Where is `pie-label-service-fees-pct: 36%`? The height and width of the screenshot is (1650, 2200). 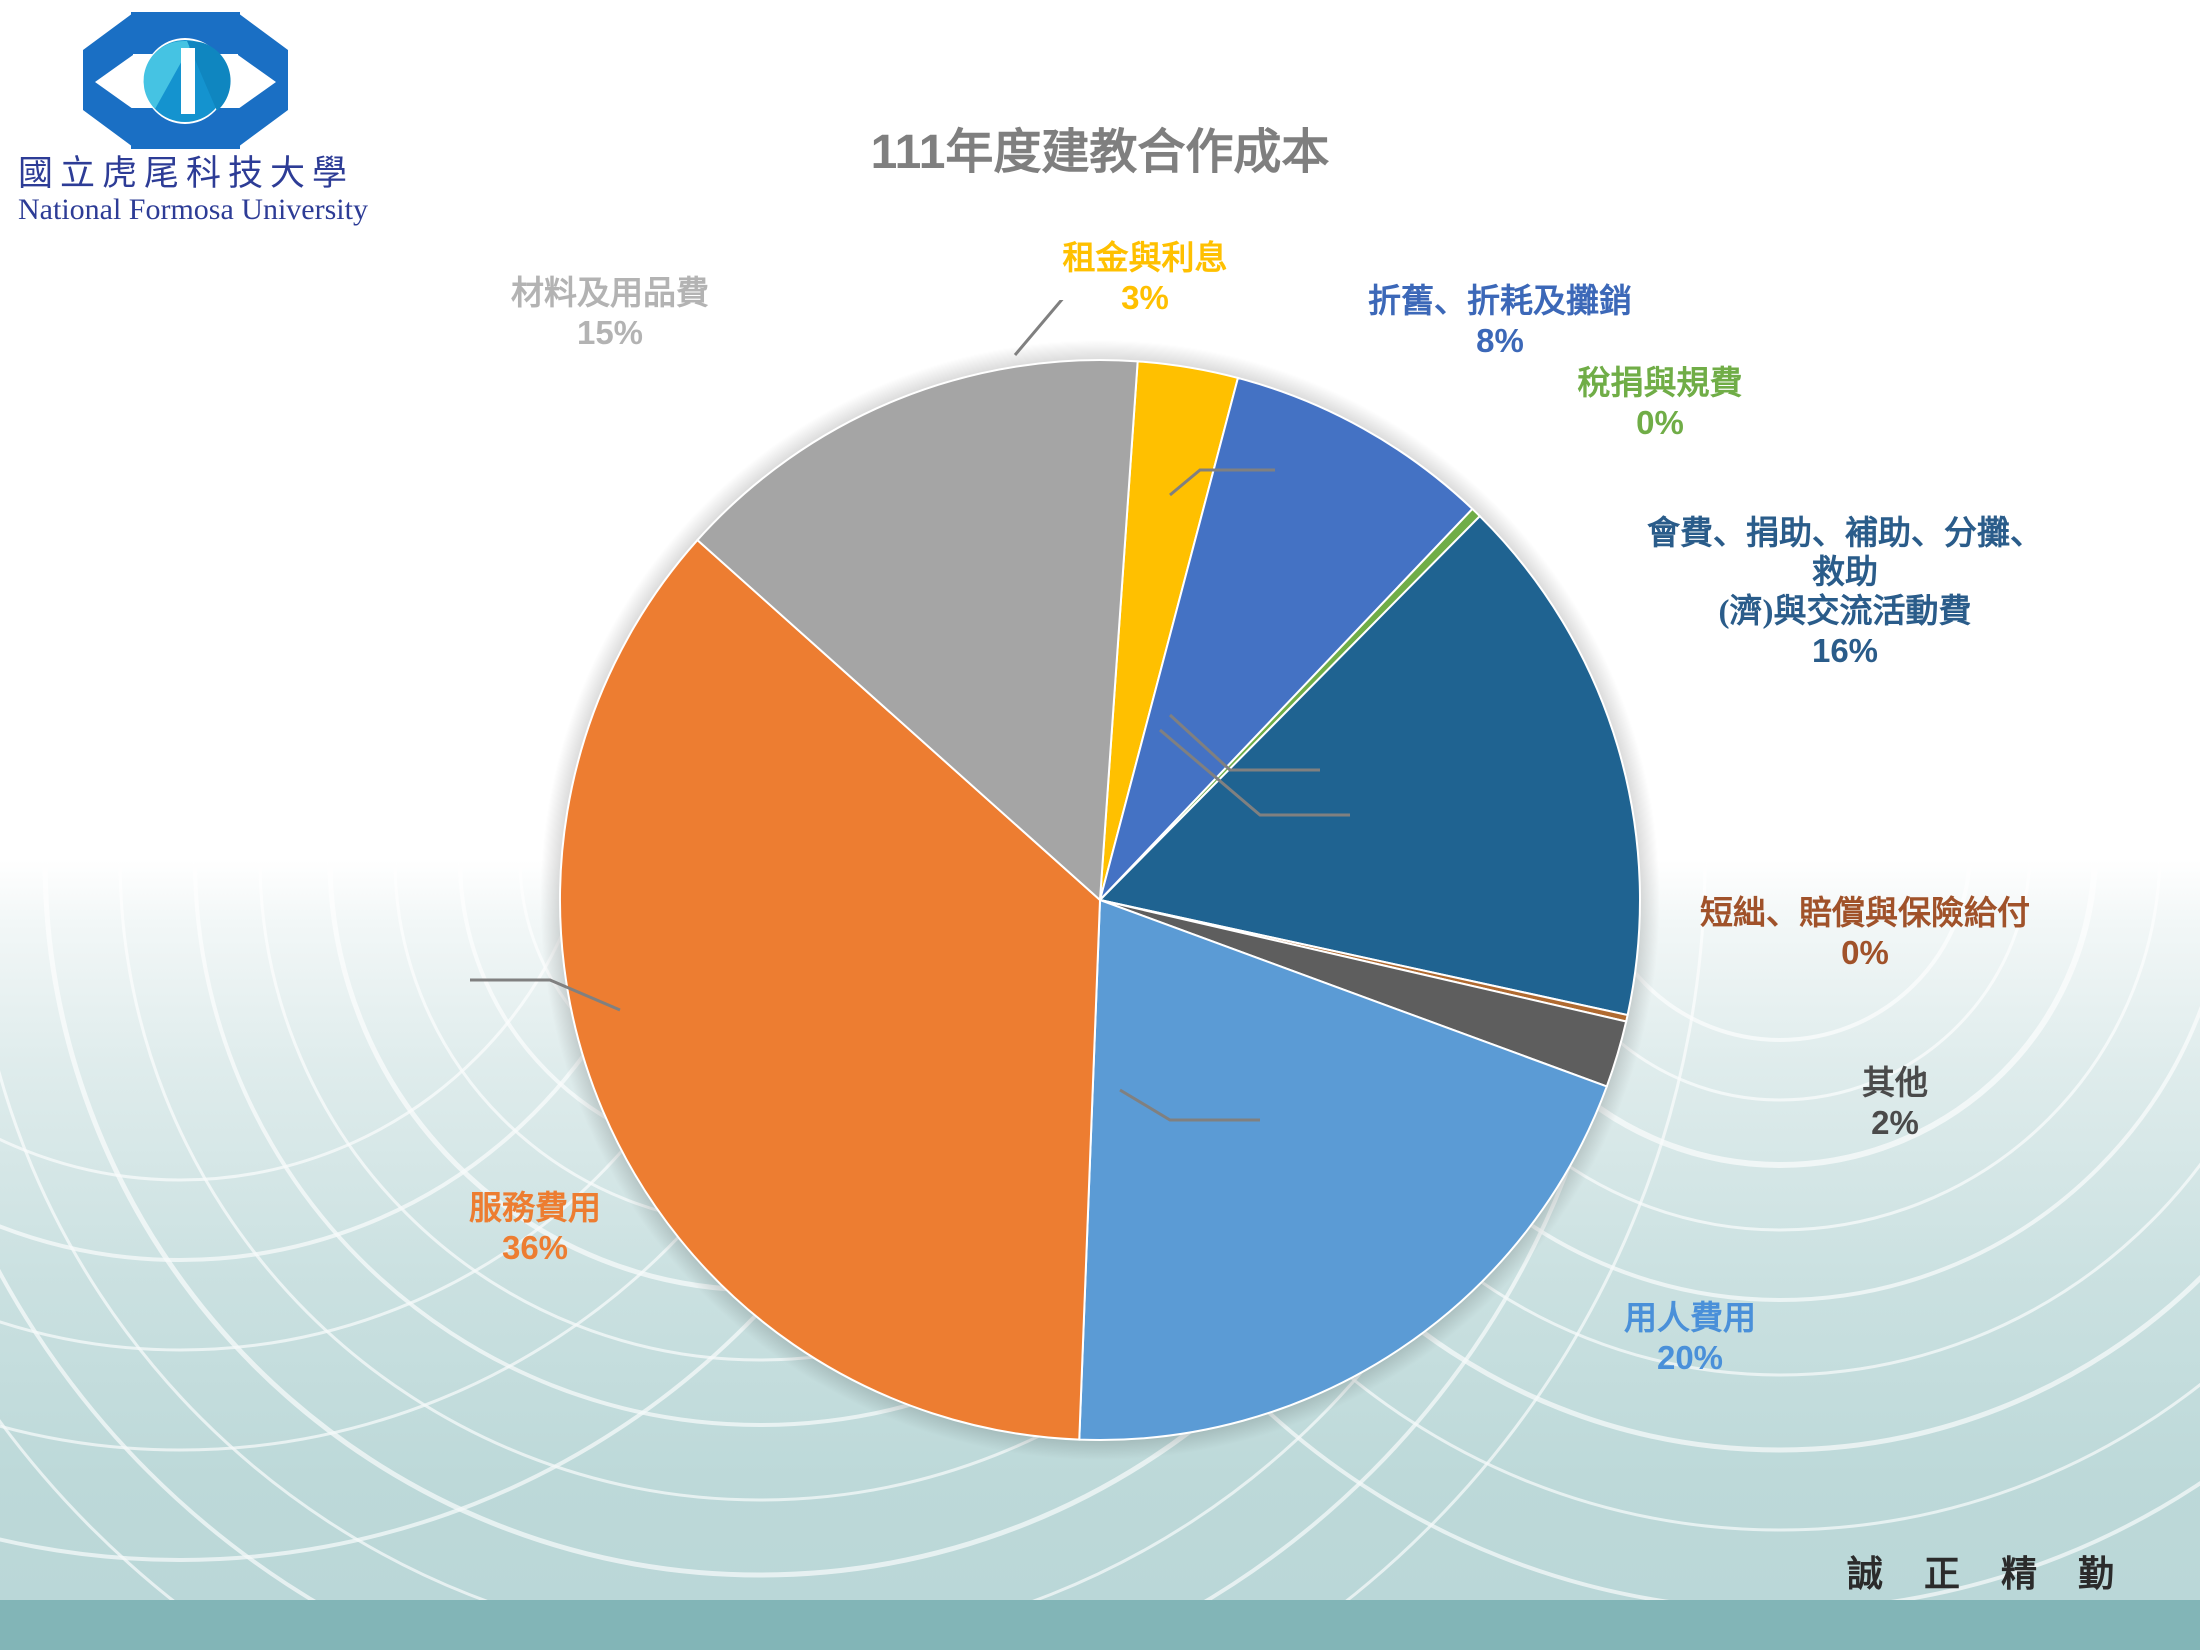 pie-label-service-fees-pct: 36% is located at coordinates (535, 1247).